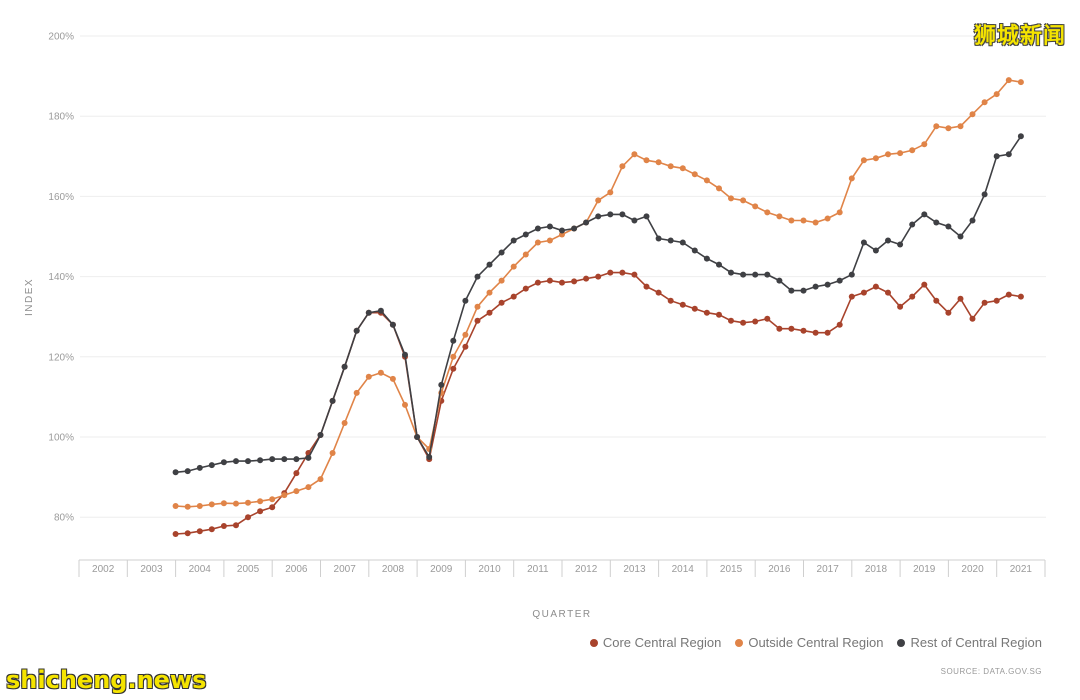 The height and width of the screenshot is (700, 1080). What do you see at coordinates (64, 518) in the screenshot?
I see `y-tick-label: 80%` at bounding box center [64, 518].